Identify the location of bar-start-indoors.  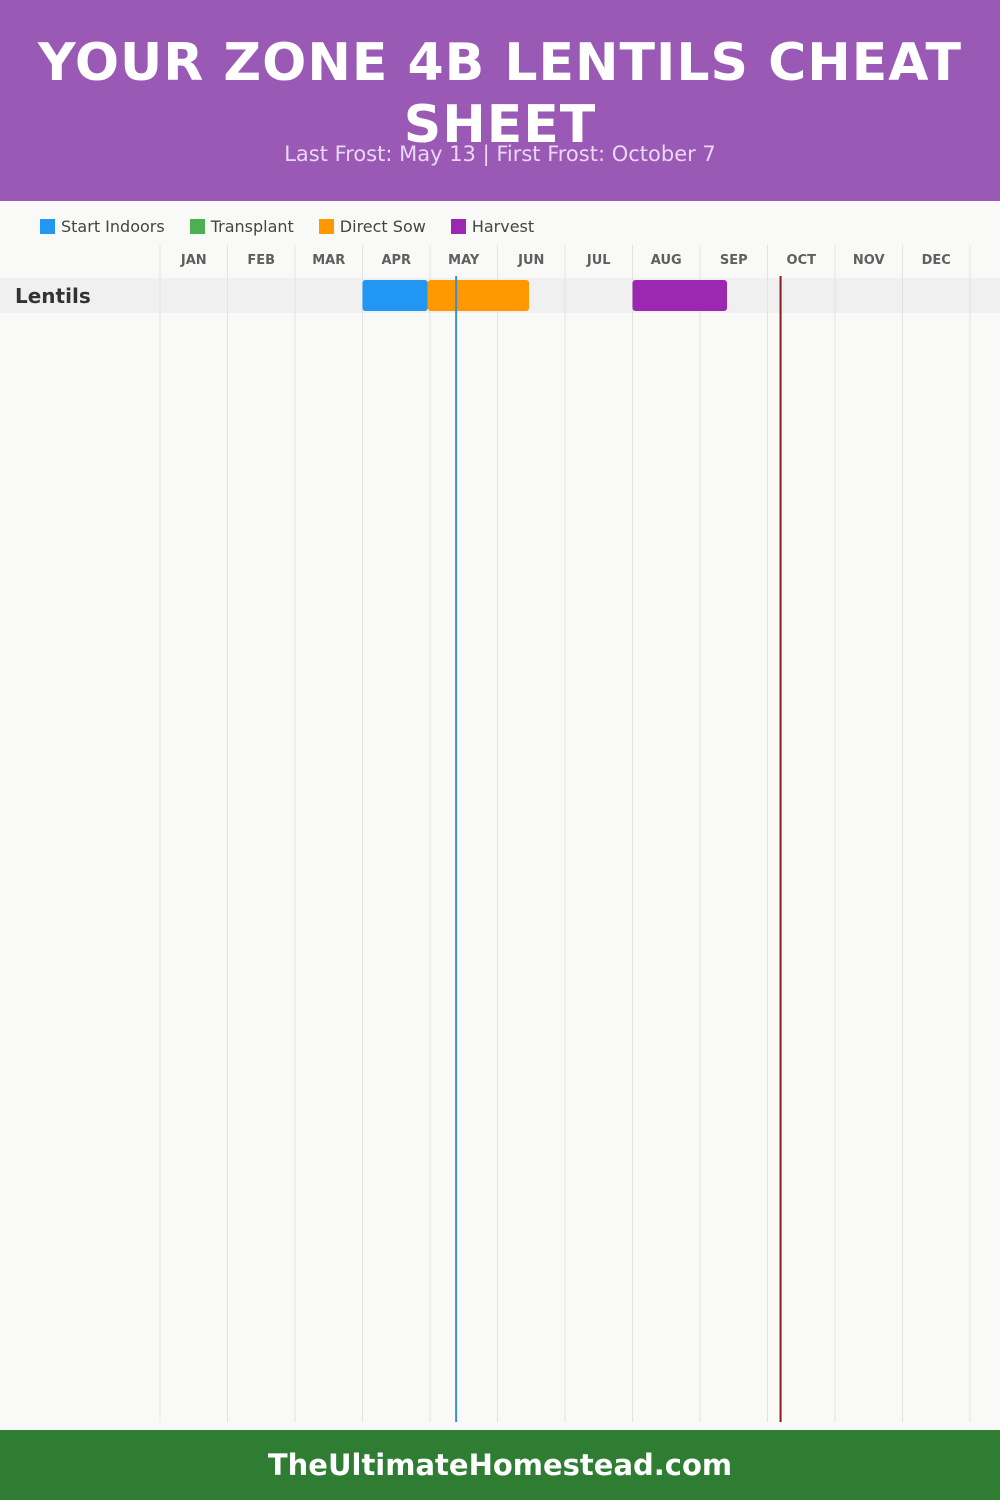
(395, 295).